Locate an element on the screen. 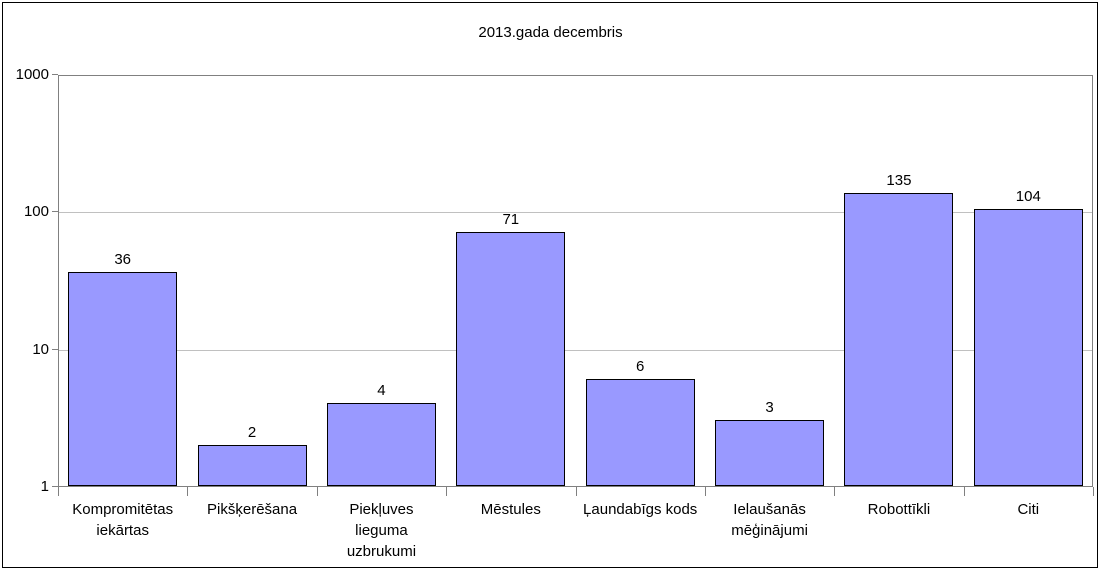  x-axis-category-label: Mēstules is located at coordinates (510, 509).